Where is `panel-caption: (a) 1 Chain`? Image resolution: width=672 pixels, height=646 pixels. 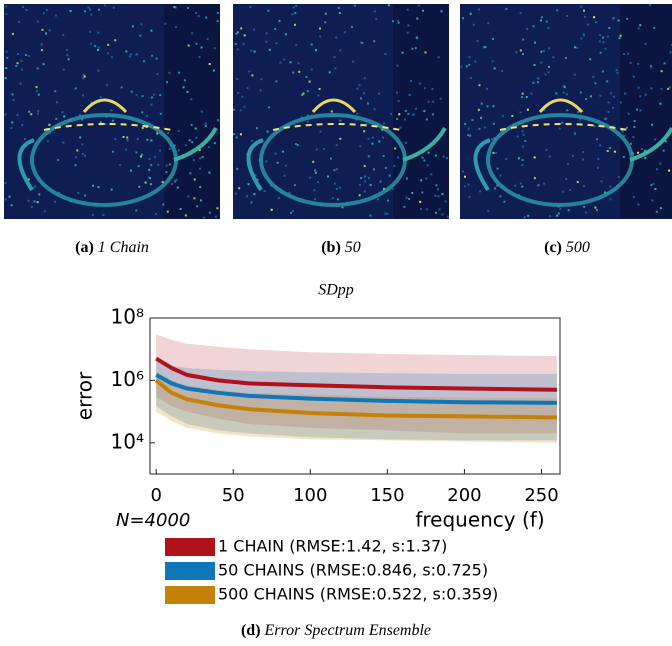 panel-caption: (a) 1 Chain is located at coordinates (112, 247).